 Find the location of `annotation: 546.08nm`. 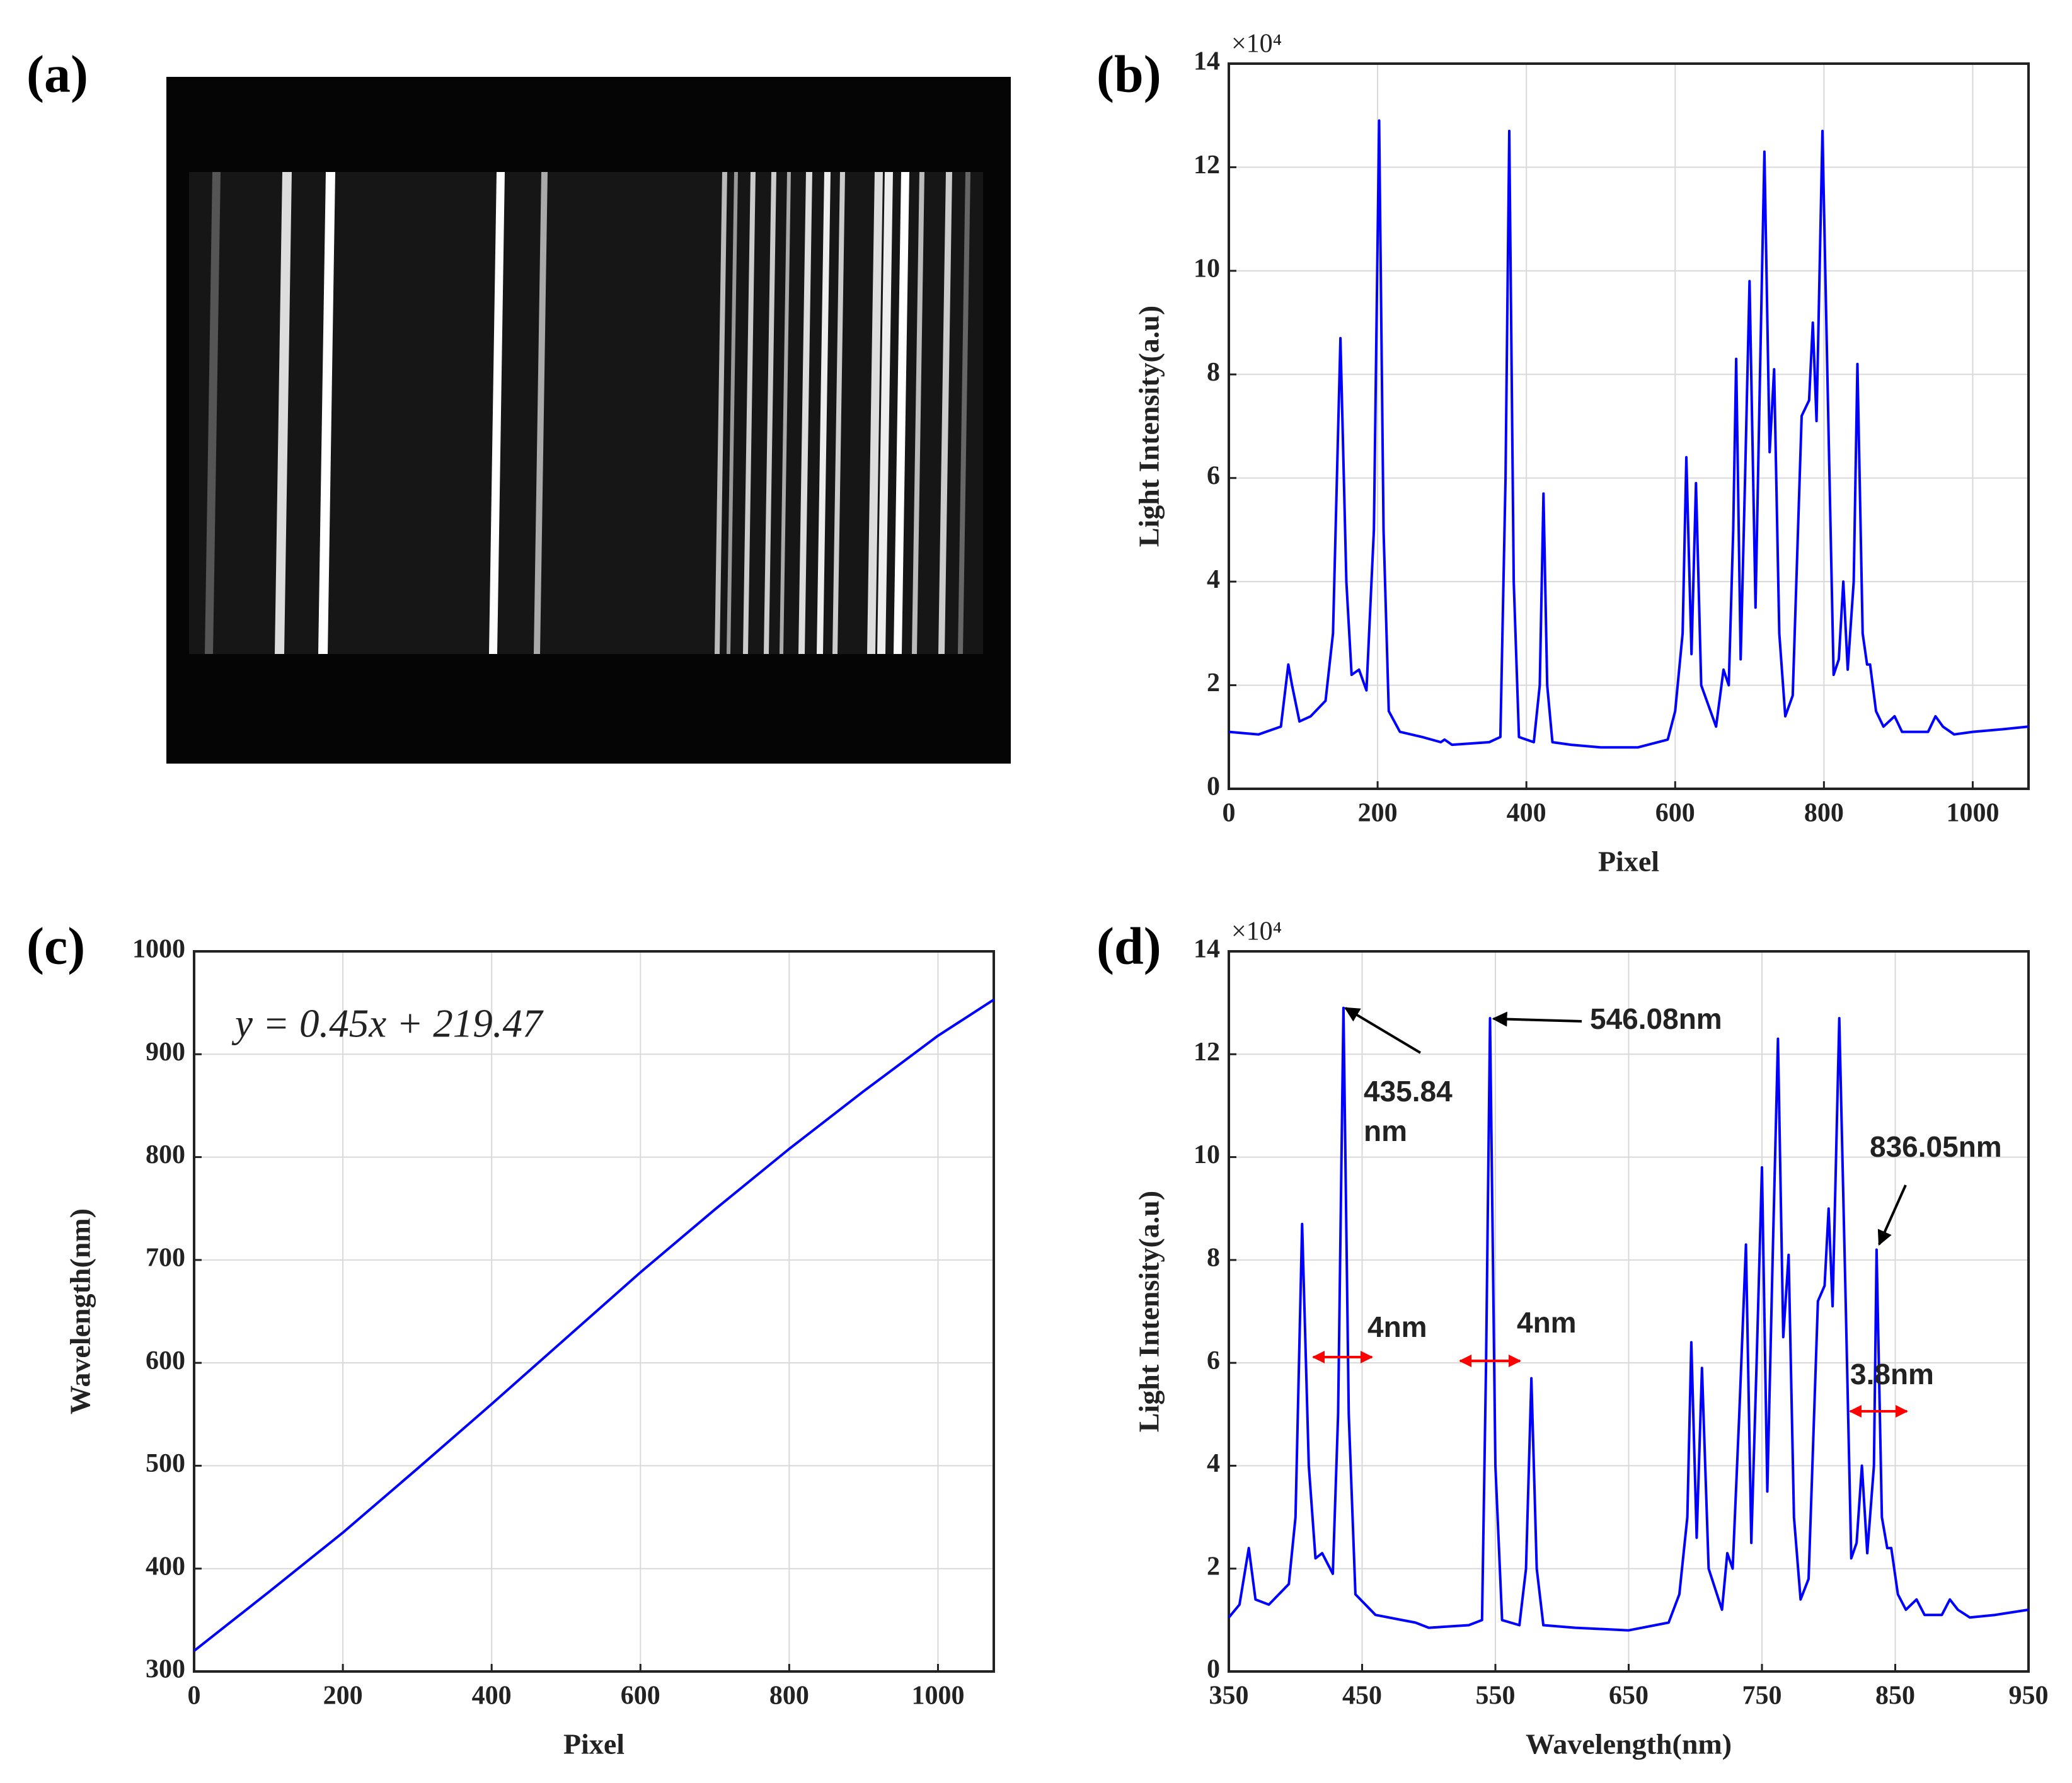

annotation: 546.08nm is located at coordinates (1656, 1018).